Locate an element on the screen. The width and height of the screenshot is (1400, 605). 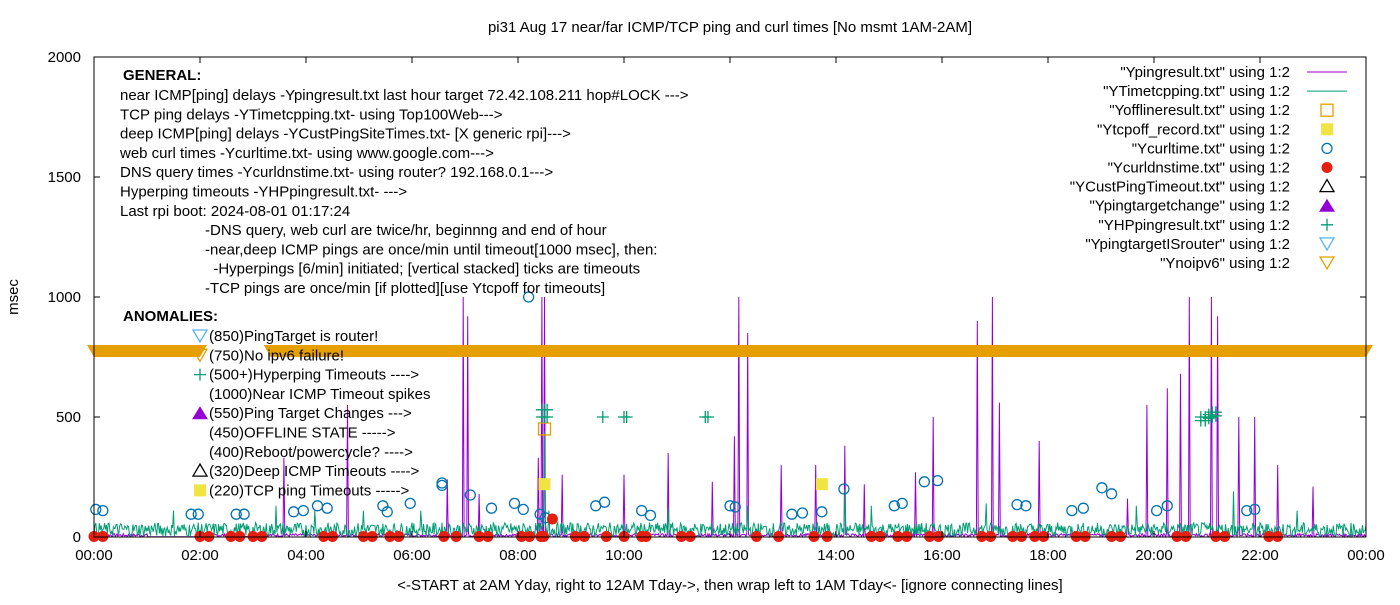
x-tick-label: 02:00 is located at coordinates (200, 555).